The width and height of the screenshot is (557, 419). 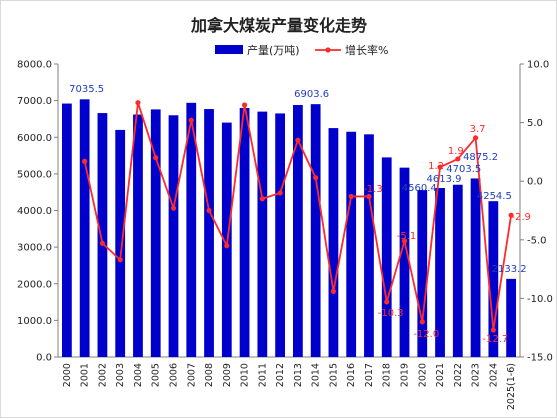 I want to click on x-tick-label: 2006, so click(x=174, y=375).